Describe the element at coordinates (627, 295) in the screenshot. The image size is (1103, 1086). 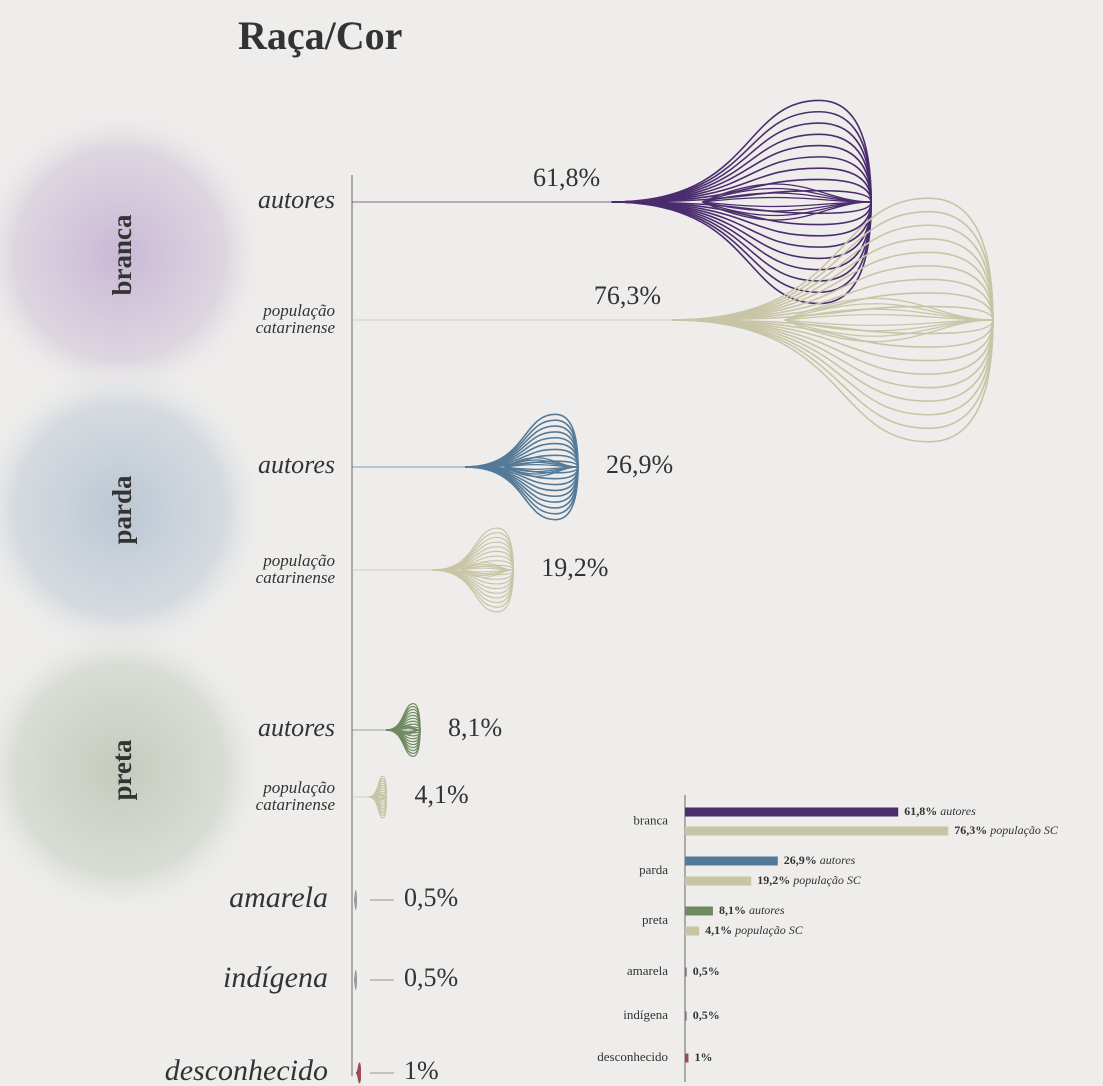
I see `value-label: 76,3%` at that location.